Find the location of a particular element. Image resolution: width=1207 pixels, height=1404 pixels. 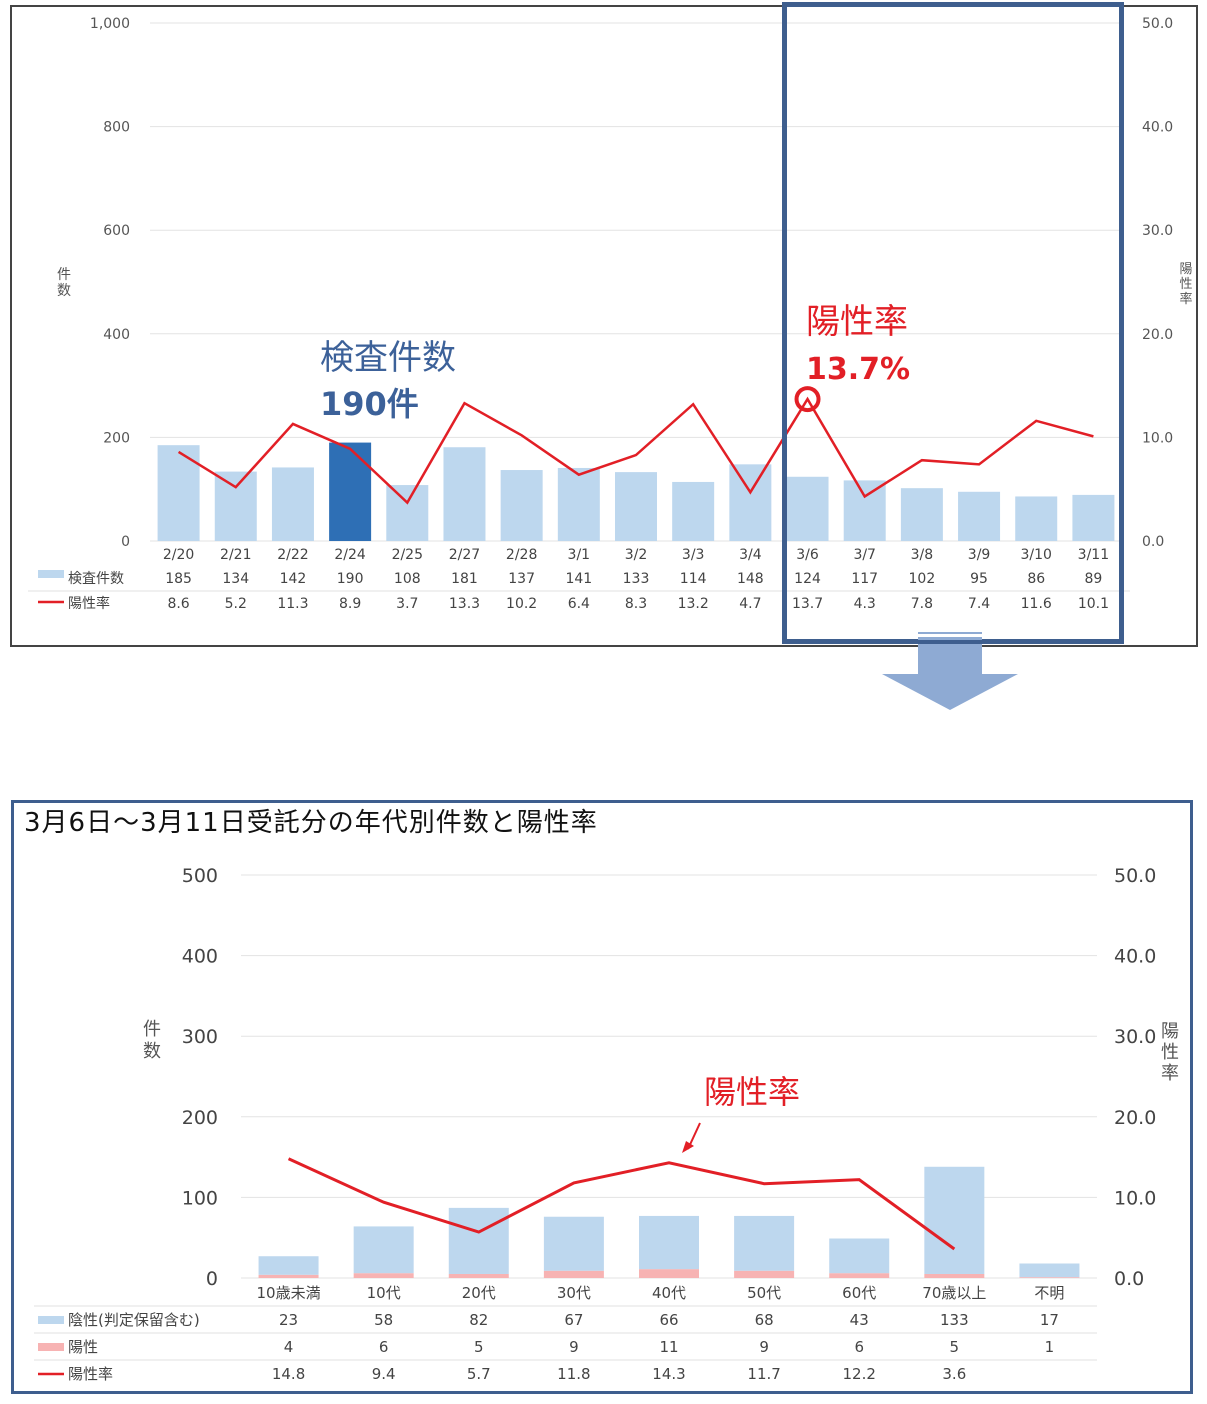

y2-axis-label: 率 is located at coordinates (1170, 1073).